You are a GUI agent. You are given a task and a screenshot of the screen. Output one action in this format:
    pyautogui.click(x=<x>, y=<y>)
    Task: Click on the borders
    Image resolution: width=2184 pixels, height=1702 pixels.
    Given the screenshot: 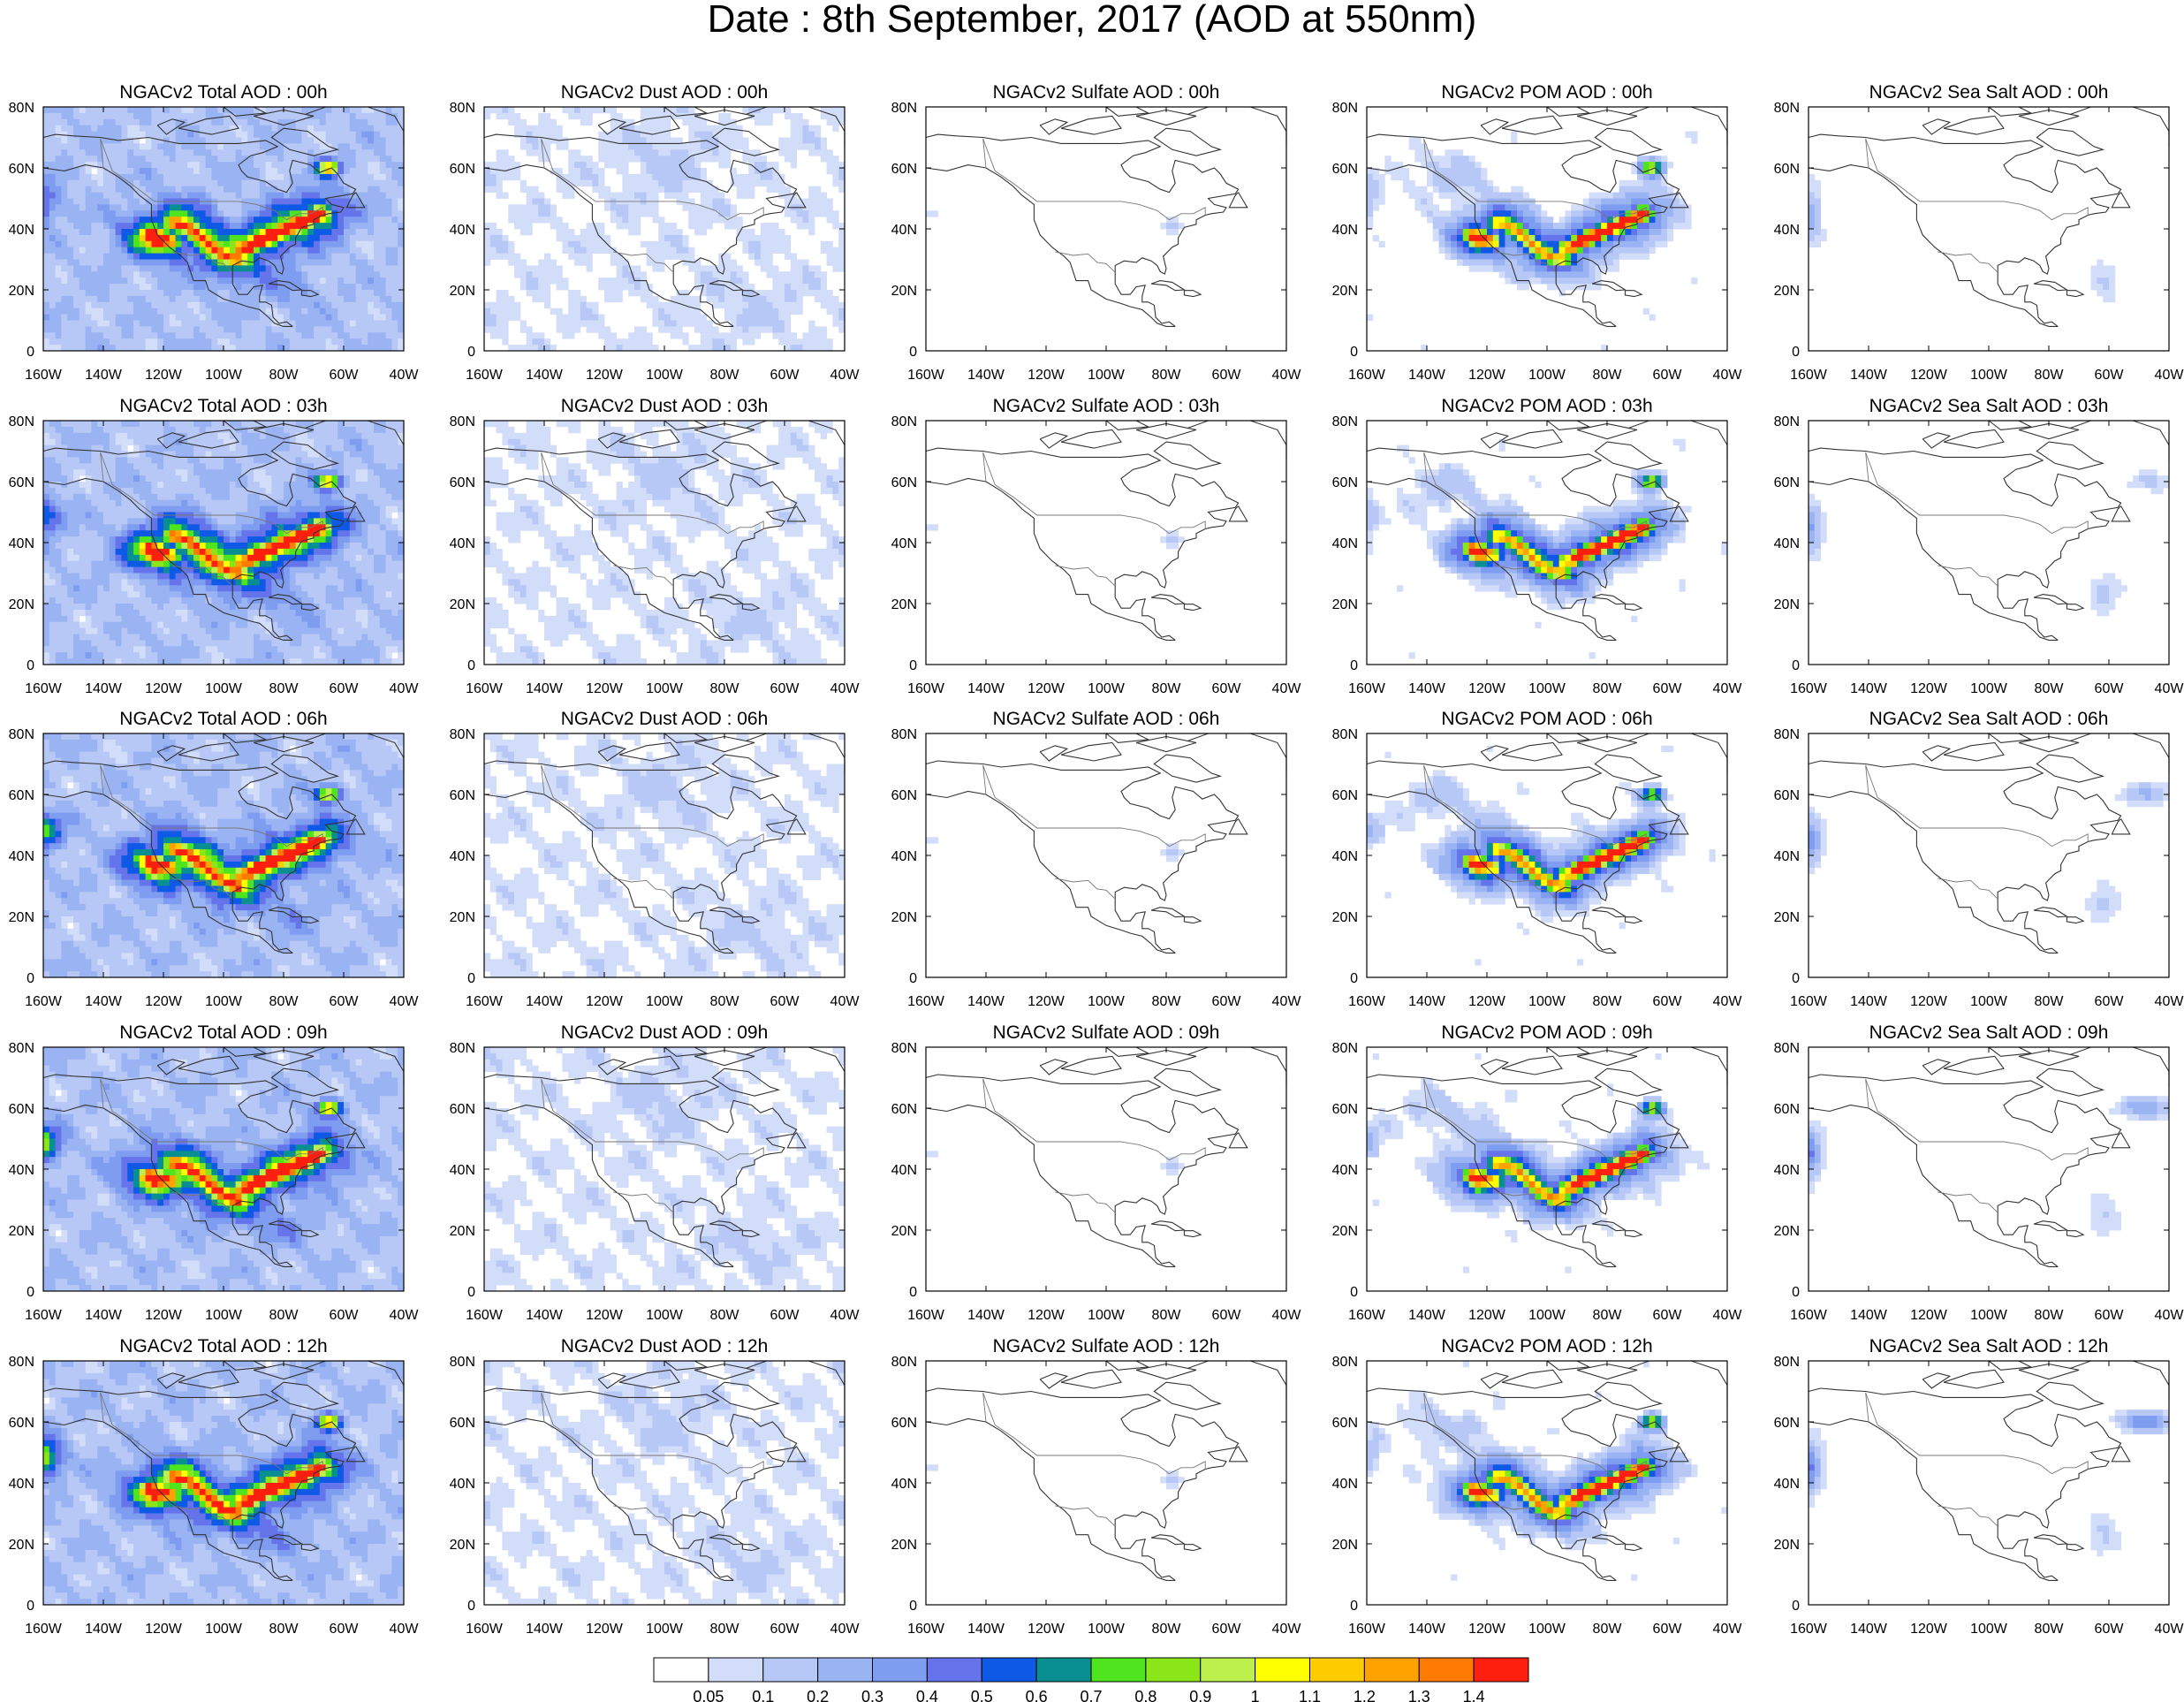 What is the action you would take?
    pyautogui.click(x=1978, y=205)
    